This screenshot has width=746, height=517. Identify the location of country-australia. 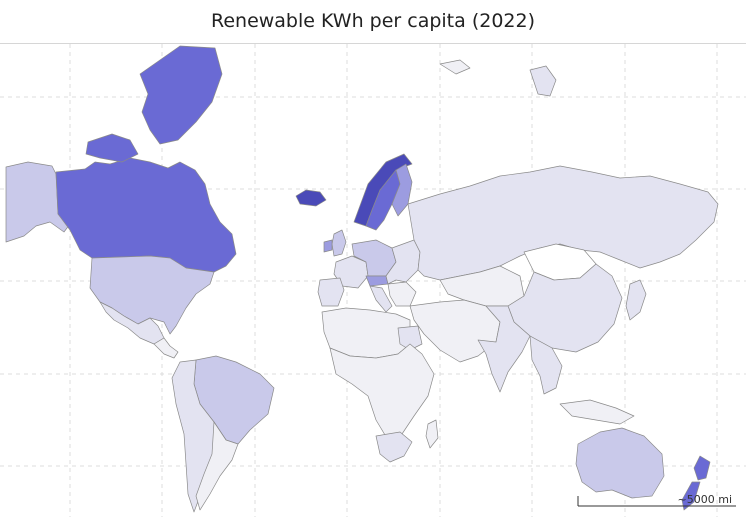
(620, 463).